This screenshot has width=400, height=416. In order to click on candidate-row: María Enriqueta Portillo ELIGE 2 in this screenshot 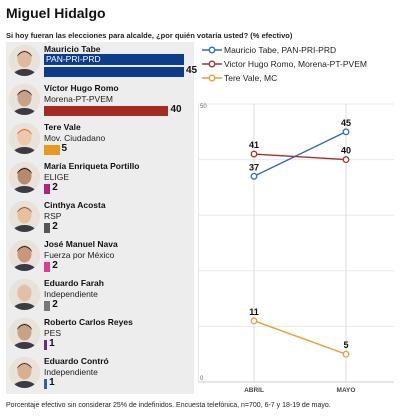, I will do `click(100, 178)`.